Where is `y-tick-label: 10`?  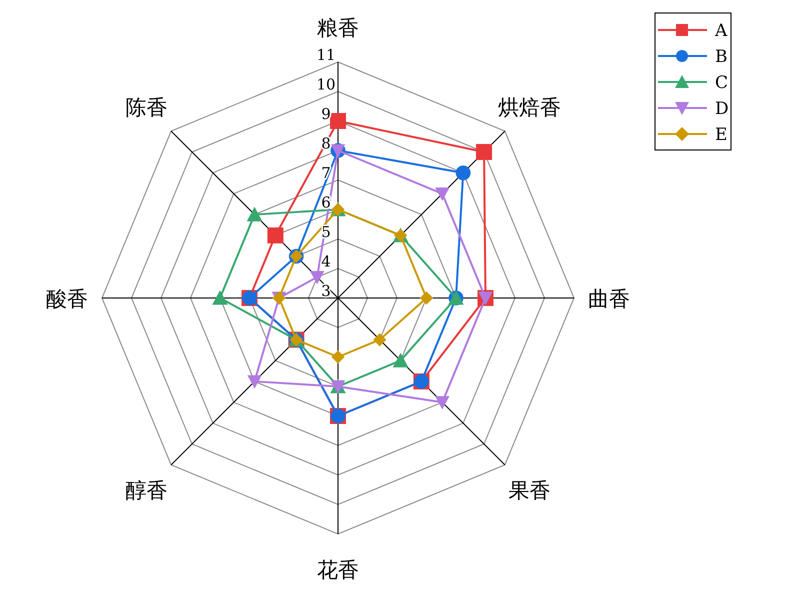
y-tick-label: 10 is located at coordinates (326, 85).